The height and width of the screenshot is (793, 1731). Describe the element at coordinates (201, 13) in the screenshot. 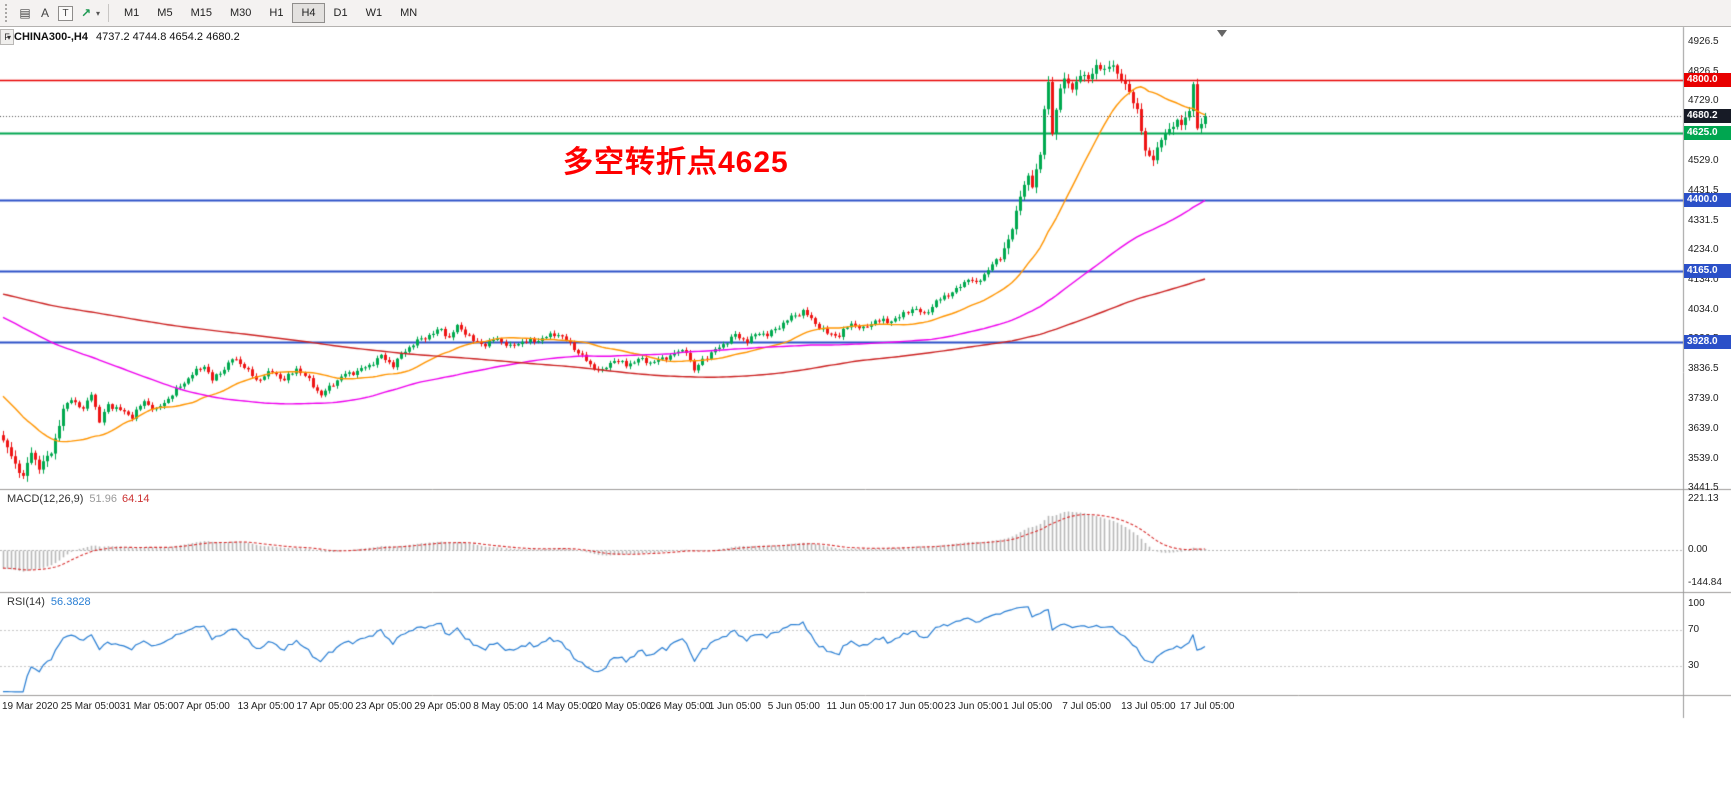

I see `tf-button-m15: M15` at that location.